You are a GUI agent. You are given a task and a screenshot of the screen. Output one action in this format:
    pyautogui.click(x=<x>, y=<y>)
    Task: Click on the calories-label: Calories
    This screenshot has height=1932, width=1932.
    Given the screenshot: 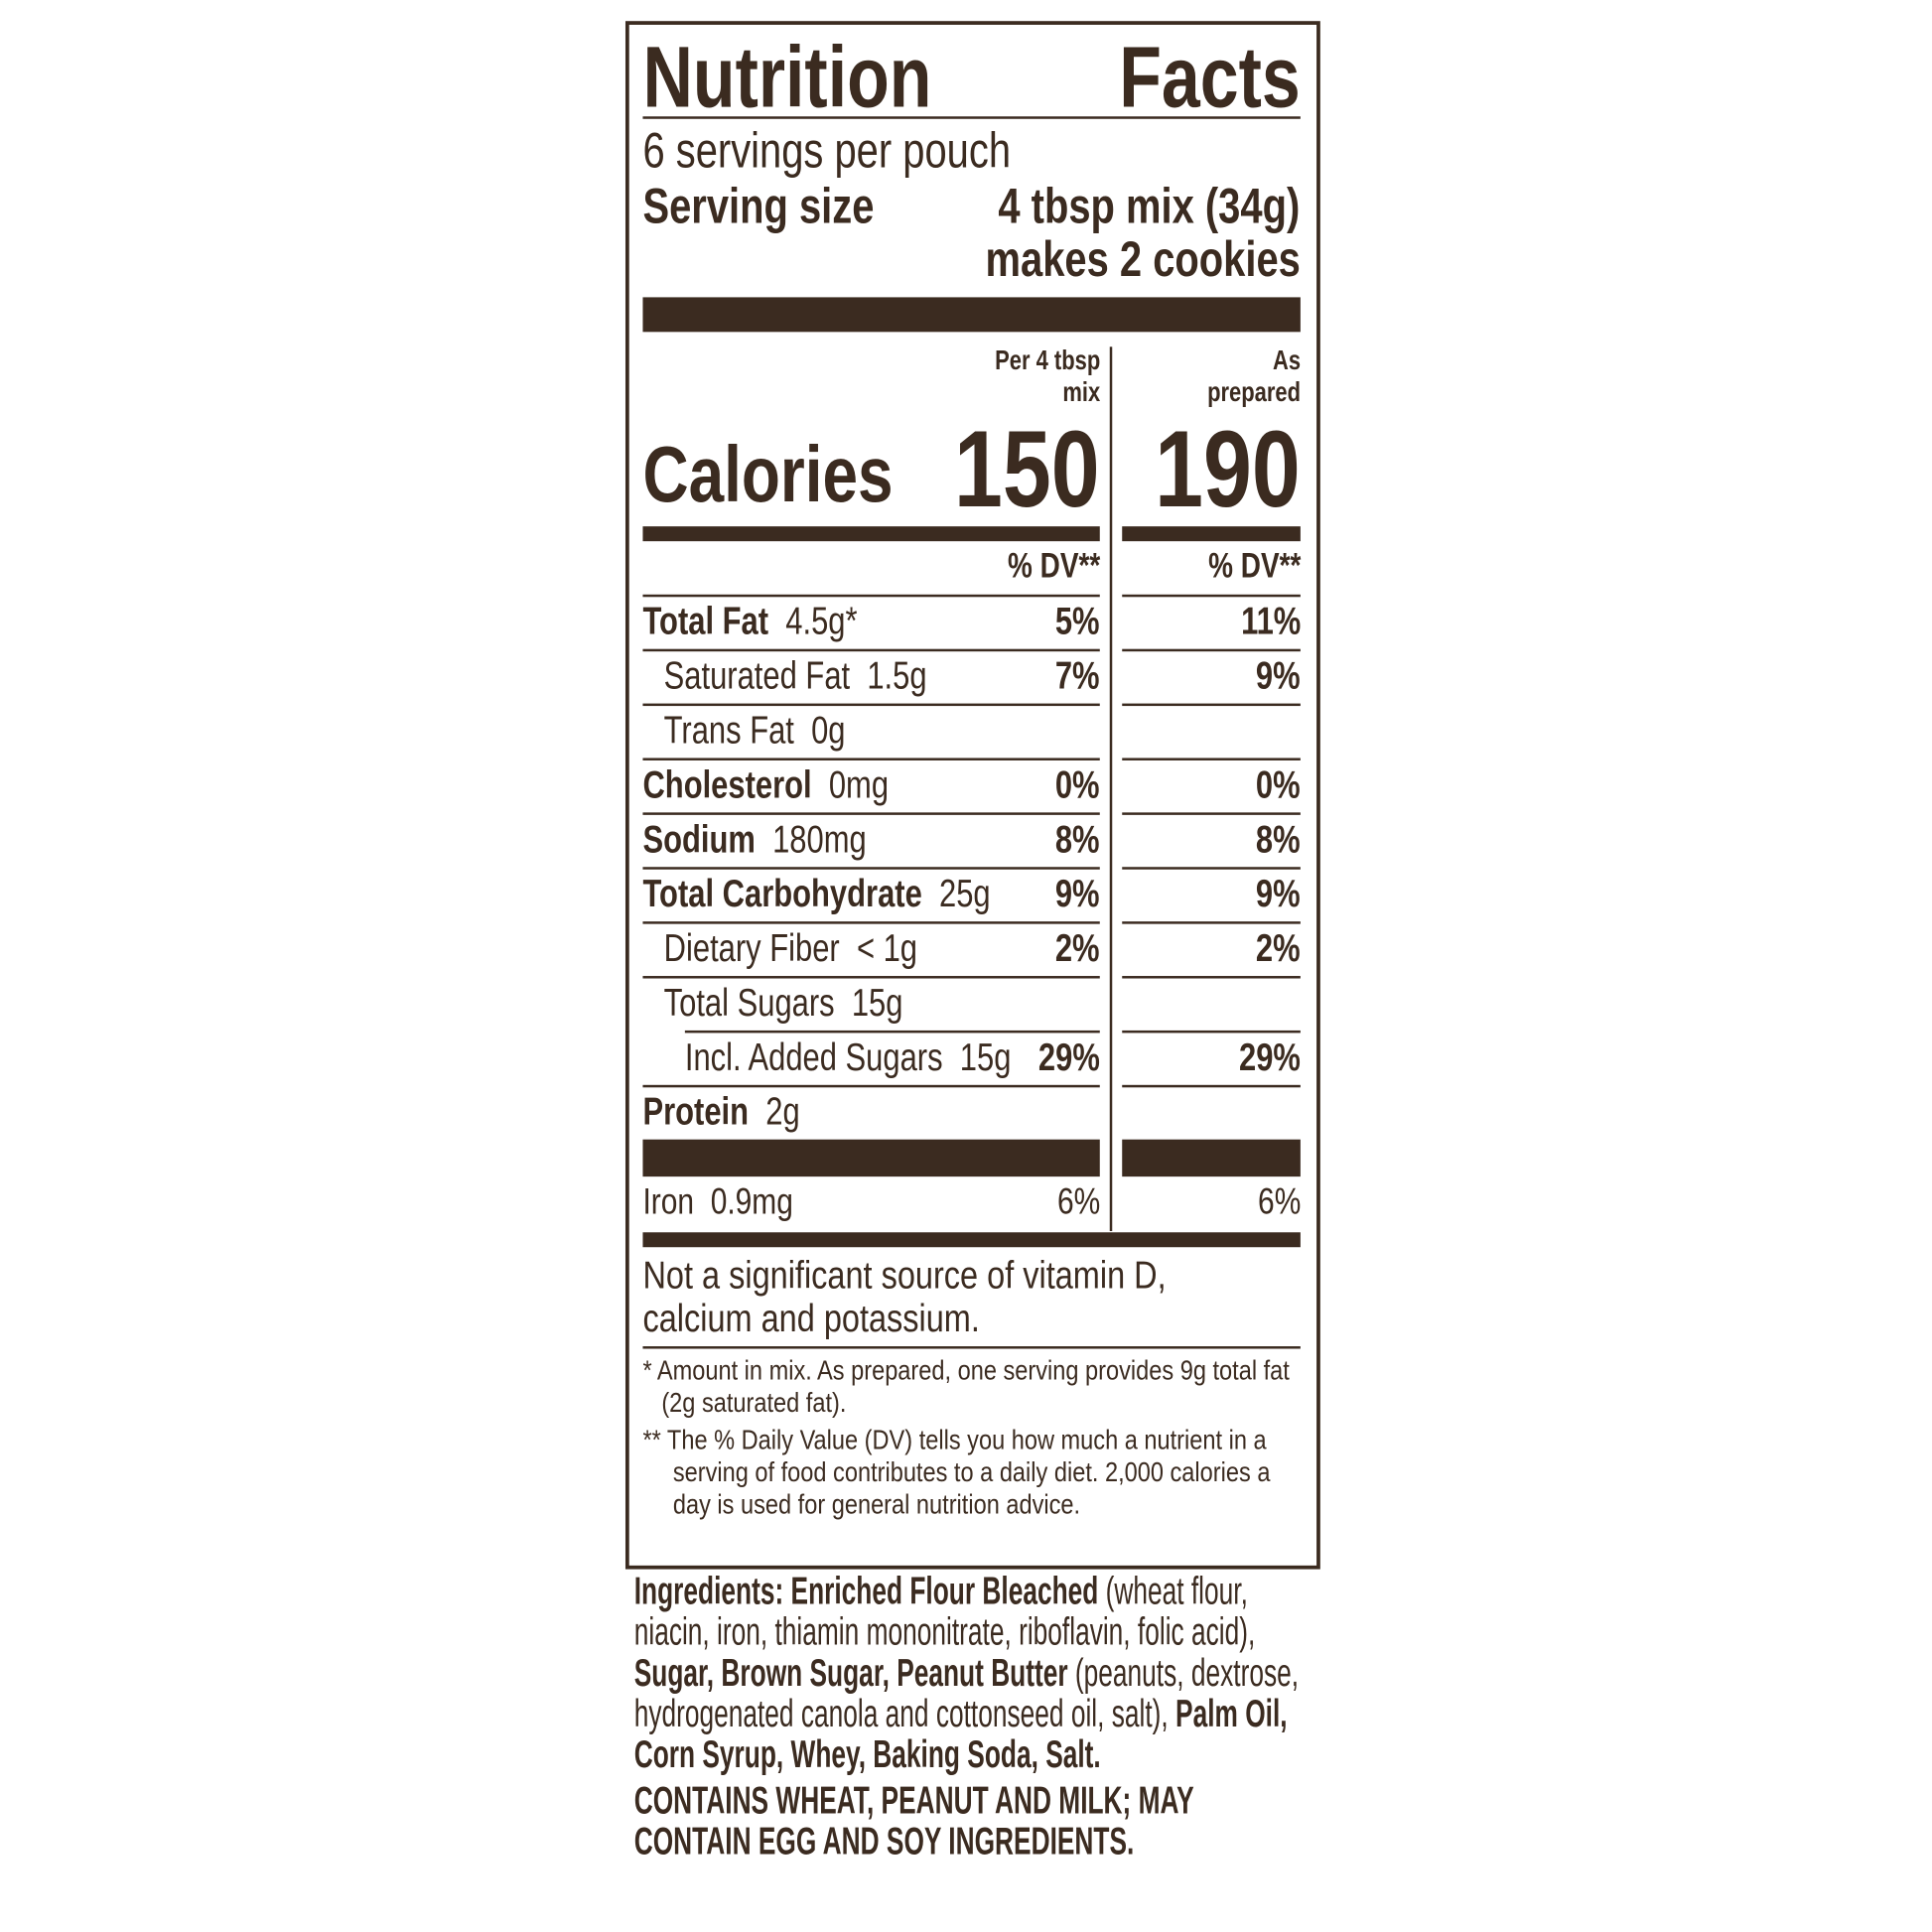 What is the action you would take?
    pyautogui.click(x=768, y=474)
    